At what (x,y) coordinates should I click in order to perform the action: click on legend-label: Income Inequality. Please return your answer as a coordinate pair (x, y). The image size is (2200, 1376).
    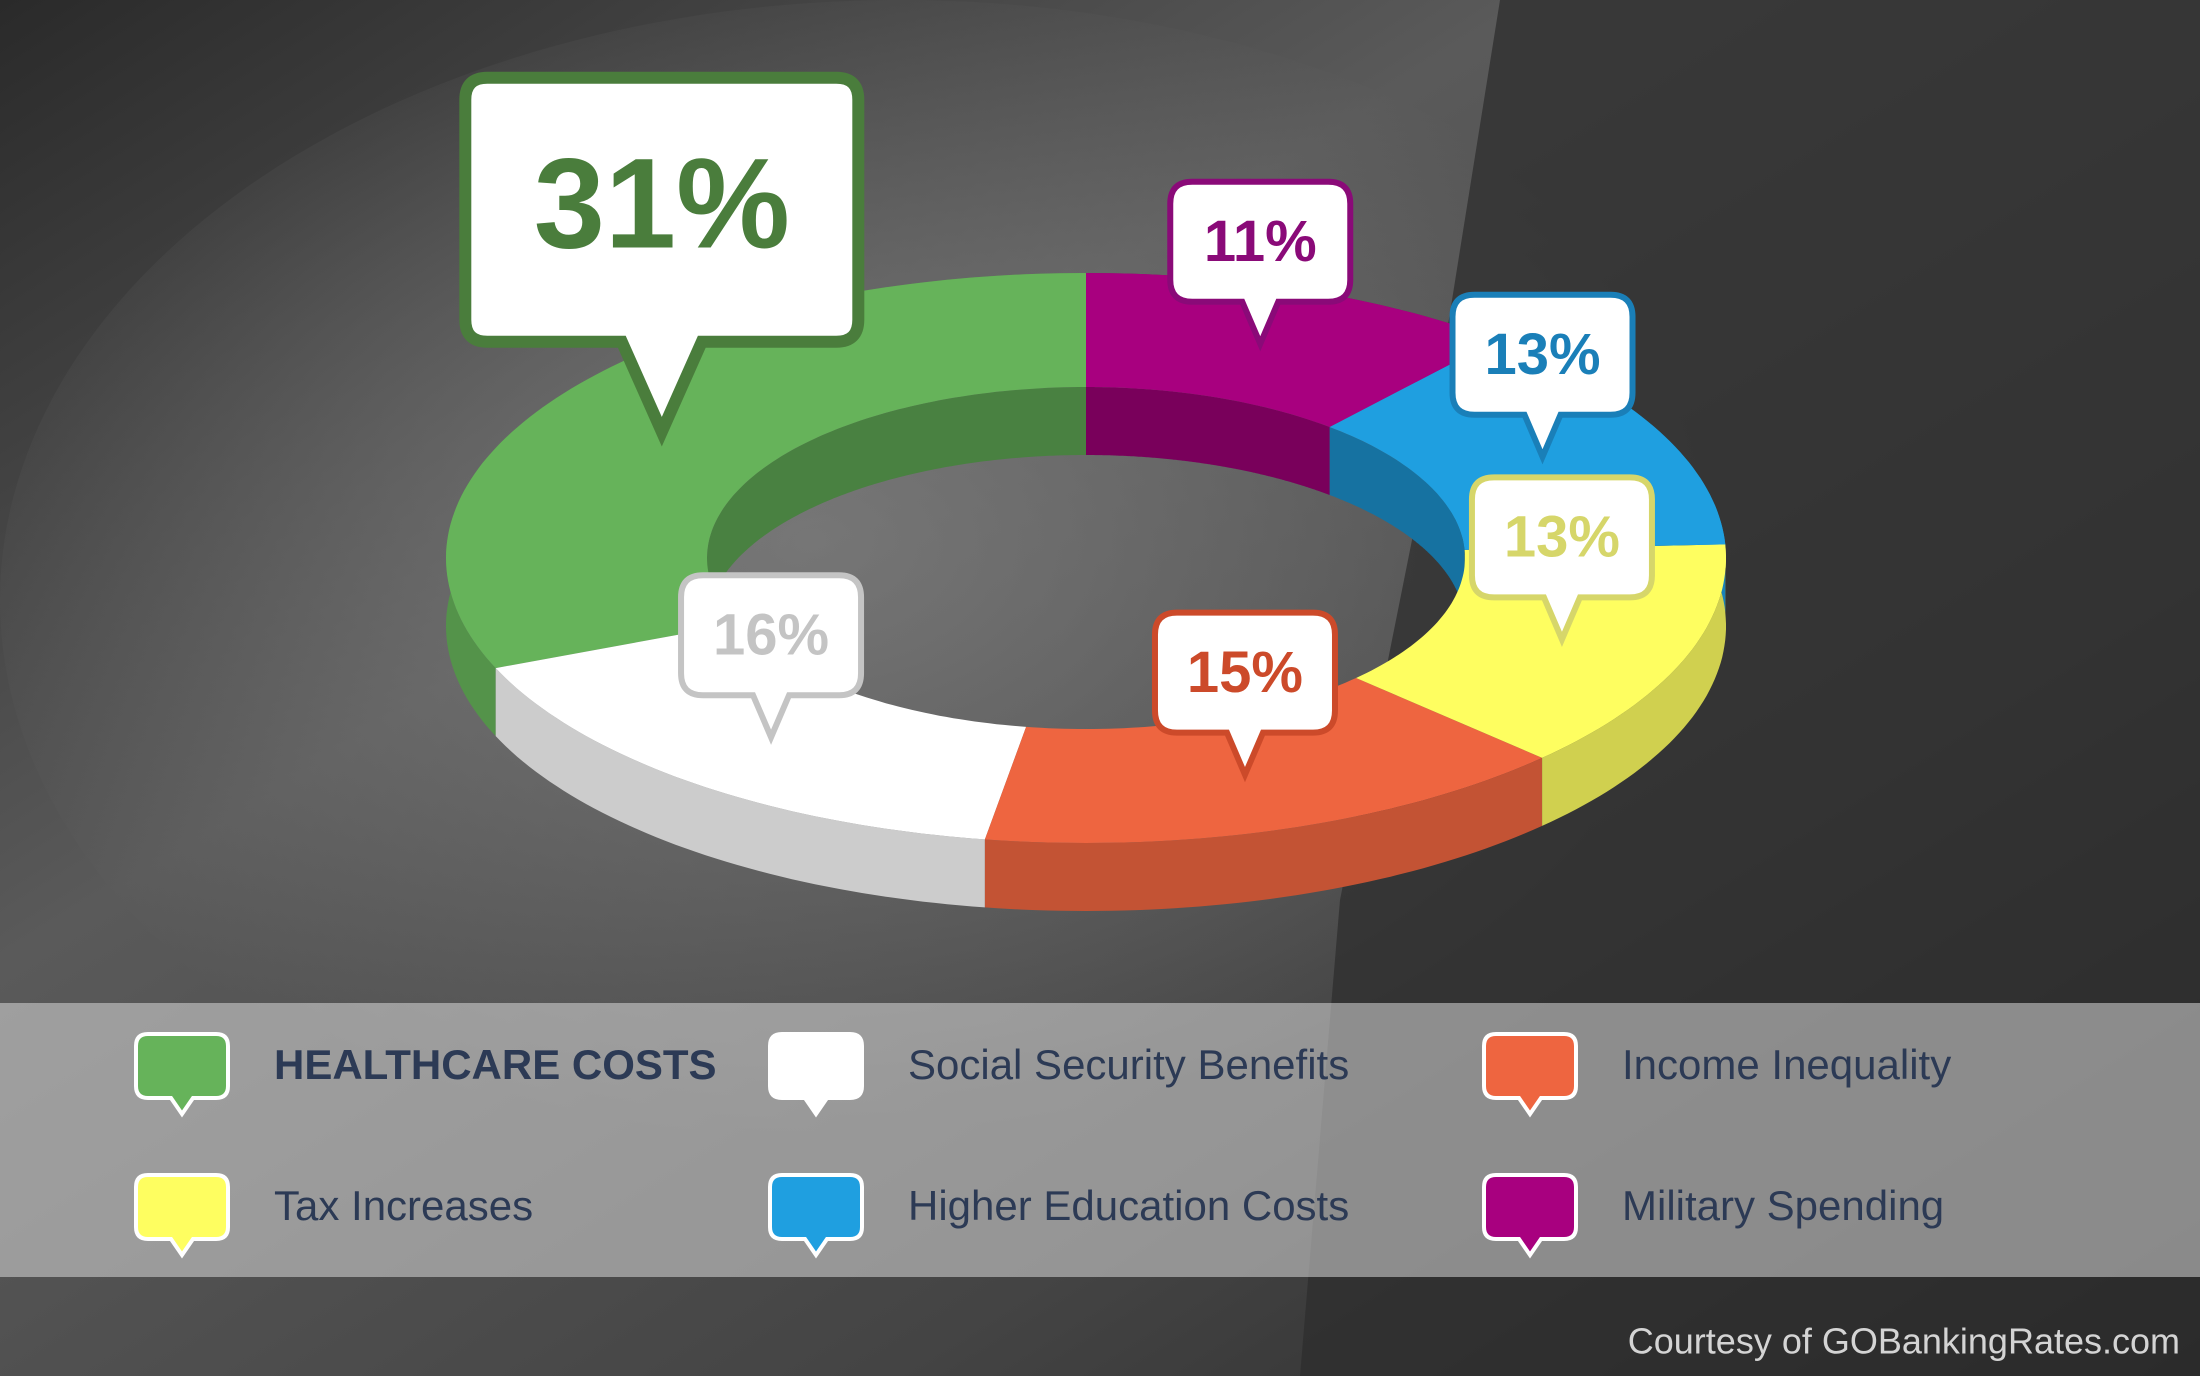
    Looking at the image, I should click on (1786, 1064).